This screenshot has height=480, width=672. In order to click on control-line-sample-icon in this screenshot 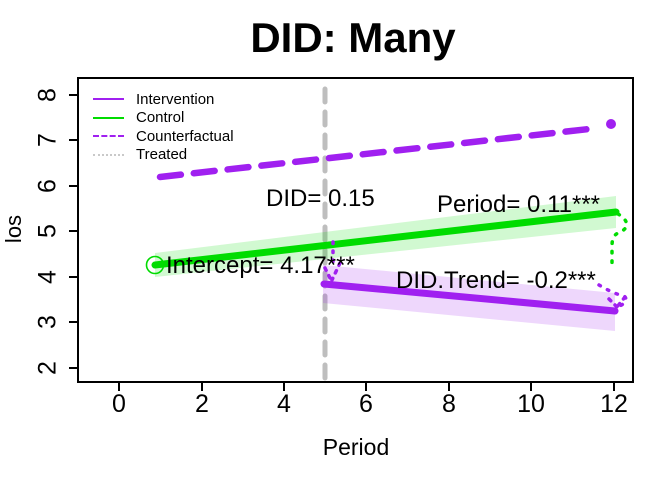, I will do `click(108, 117)`.